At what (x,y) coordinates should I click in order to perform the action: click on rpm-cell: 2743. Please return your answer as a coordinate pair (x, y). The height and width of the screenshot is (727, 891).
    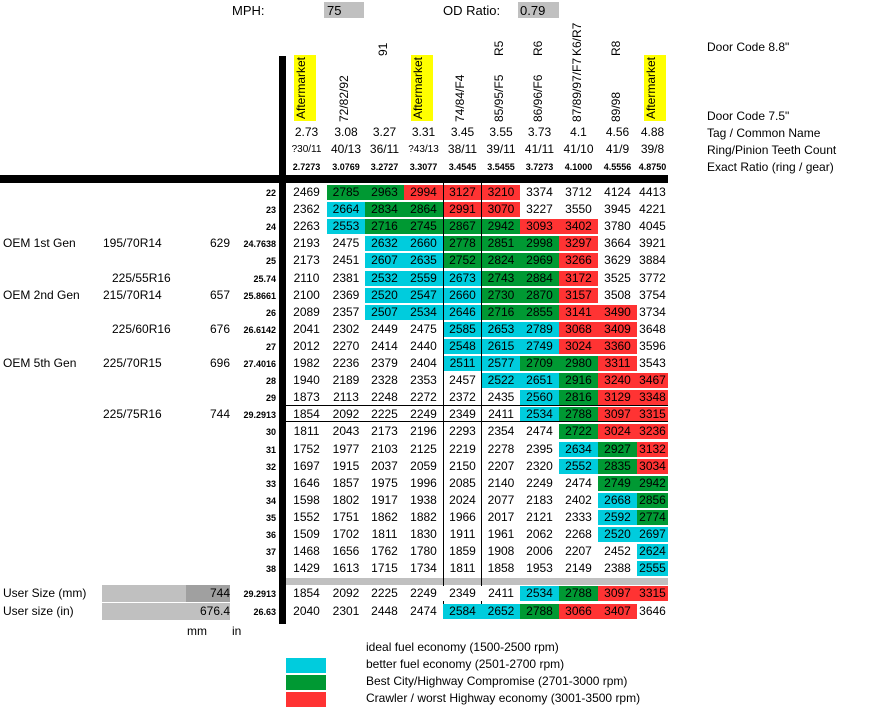
    Looking at the image, I should click on (501, 278).